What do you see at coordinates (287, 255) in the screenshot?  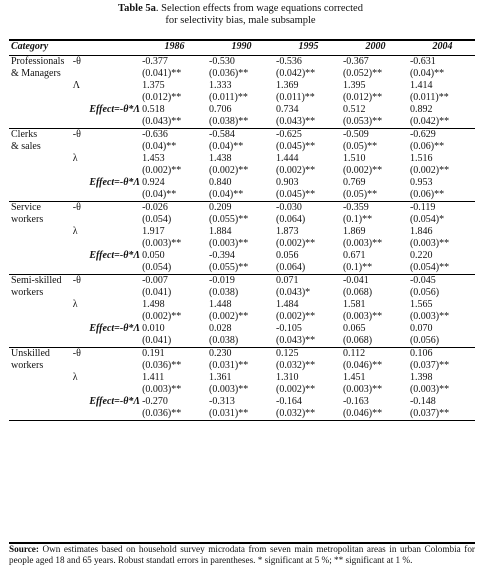 I see `coefficient-cell: 0.056` at bounding box center [287, 255].